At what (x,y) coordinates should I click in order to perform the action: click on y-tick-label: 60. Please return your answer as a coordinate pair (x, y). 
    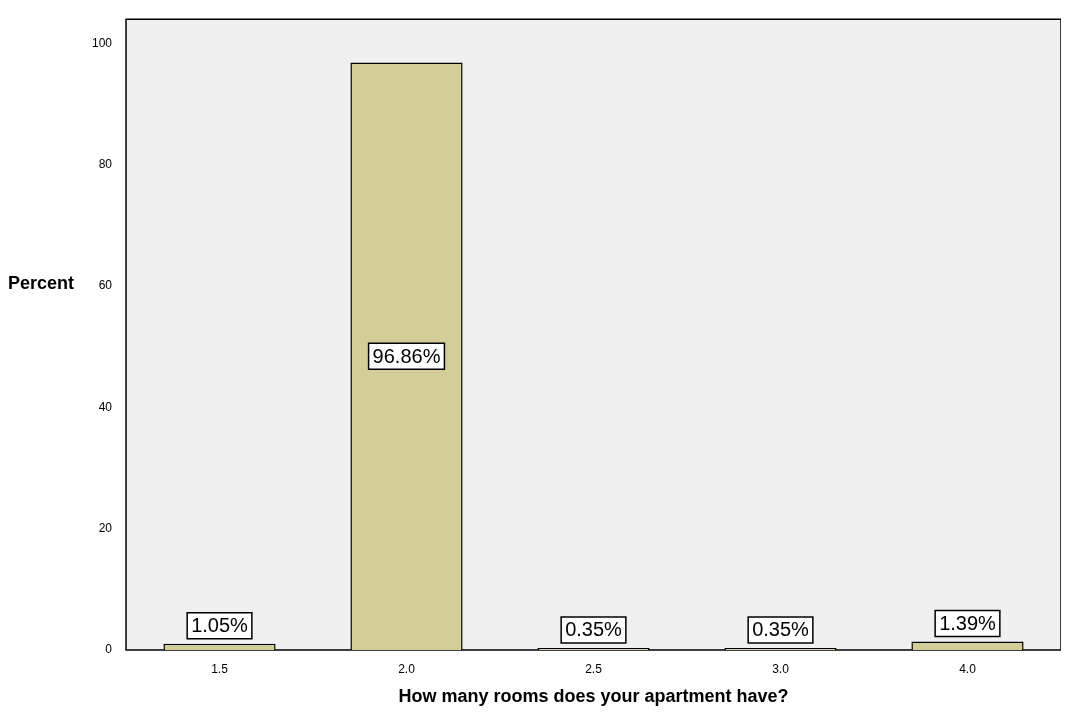
    Looking at the image, I should click on (105, 285).